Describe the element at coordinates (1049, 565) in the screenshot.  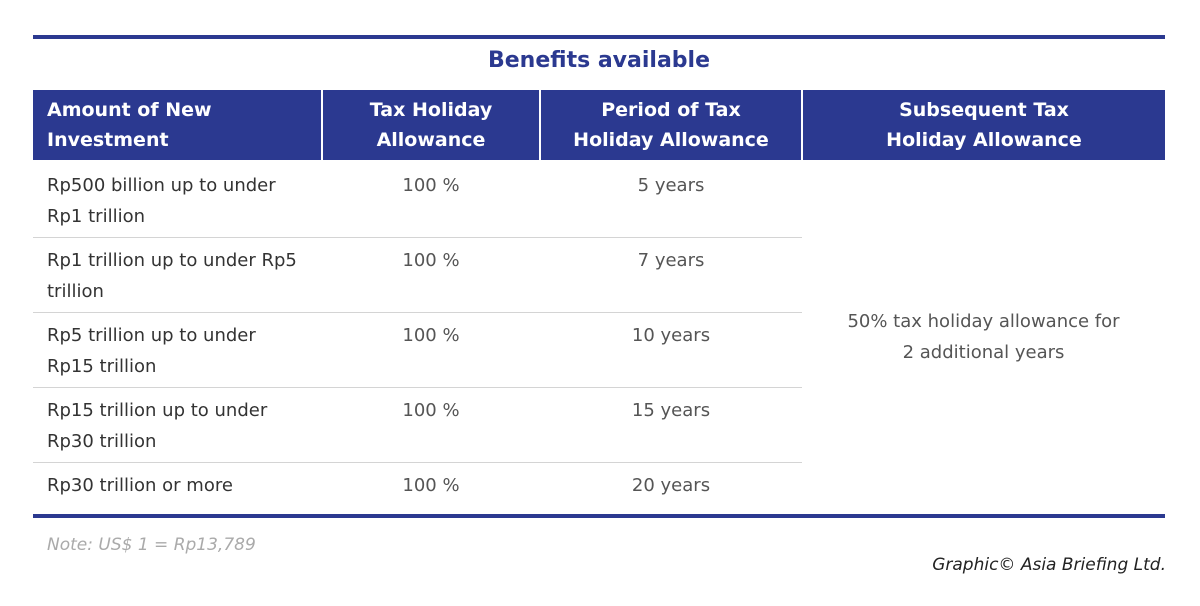
I see `credit: Graphic© Asia Briefing Ltd.` at that location.